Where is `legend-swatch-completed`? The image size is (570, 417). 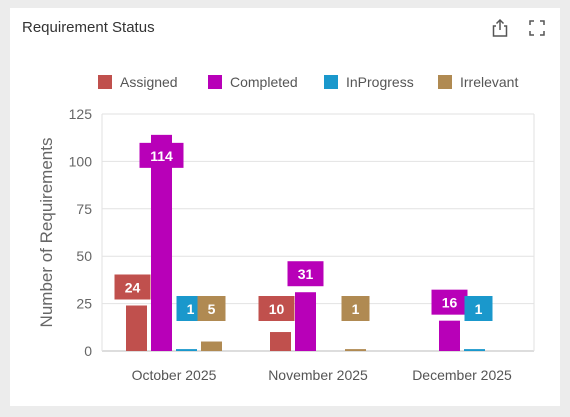 legend-swatch-completed is located at coordinates (215, 82).